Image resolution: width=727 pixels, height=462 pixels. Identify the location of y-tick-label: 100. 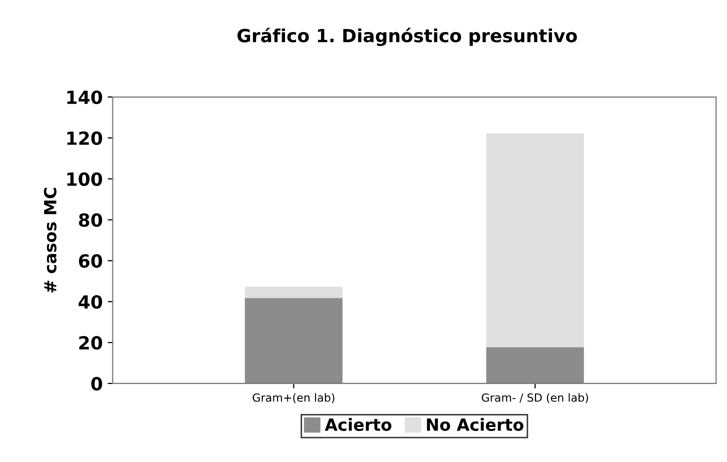
(84, 179).